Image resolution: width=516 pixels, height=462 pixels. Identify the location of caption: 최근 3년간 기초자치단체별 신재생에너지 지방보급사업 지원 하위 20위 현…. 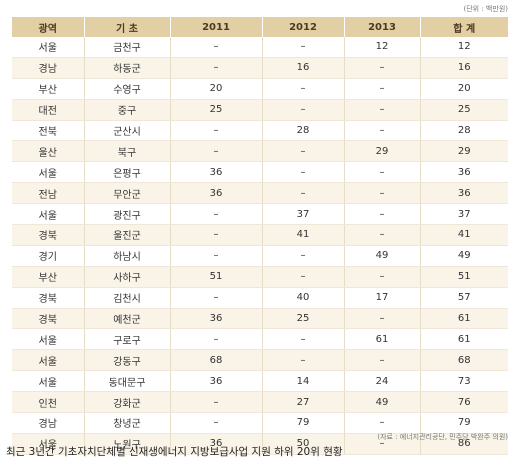
(174, 452).